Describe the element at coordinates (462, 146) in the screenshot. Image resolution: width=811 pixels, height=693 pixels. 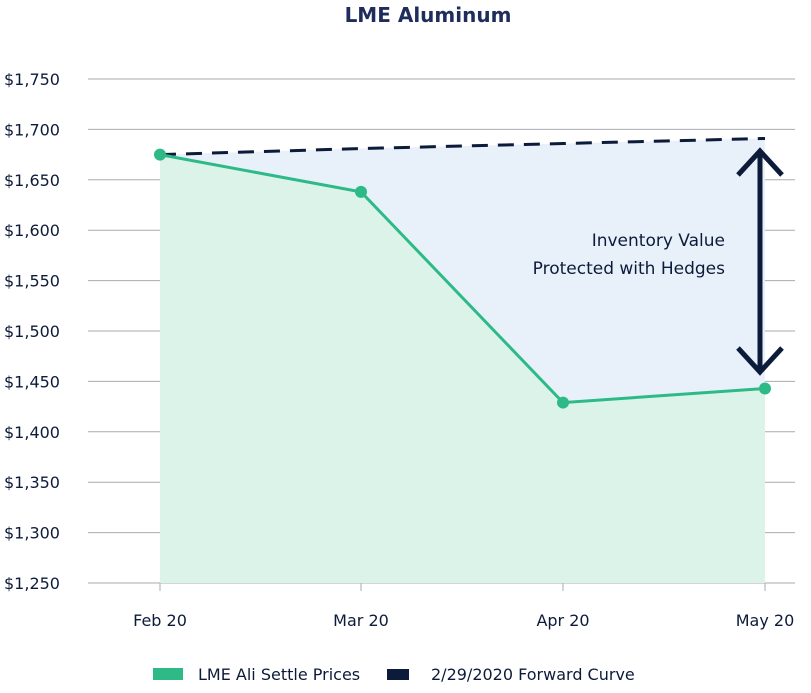
I see `forward-curve-line` at that location.